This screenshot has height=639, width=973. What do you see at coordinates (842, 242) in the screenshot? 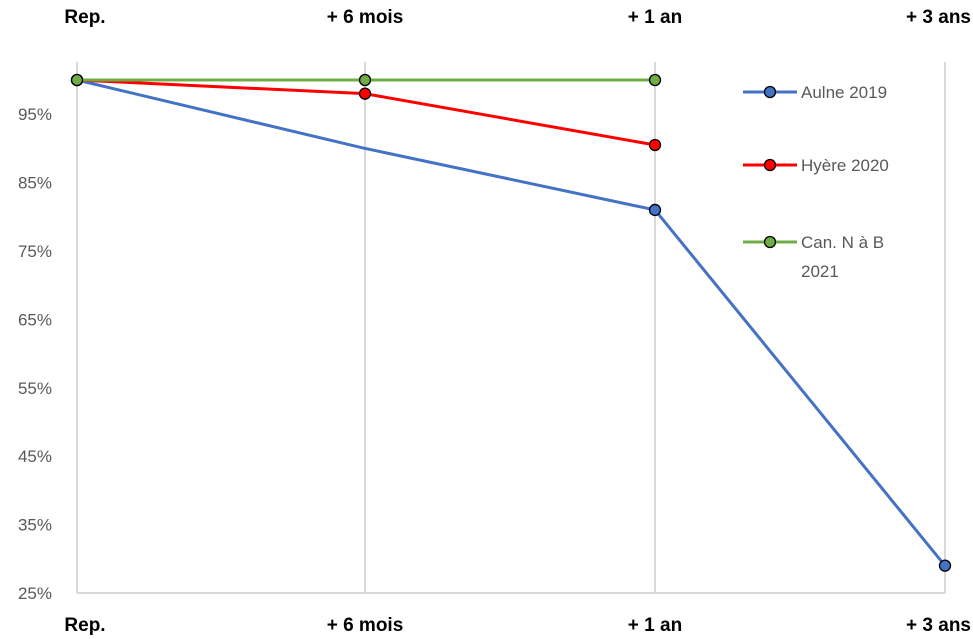
I see `legend-label: Can. N à B` at bounding box center [842, 242].